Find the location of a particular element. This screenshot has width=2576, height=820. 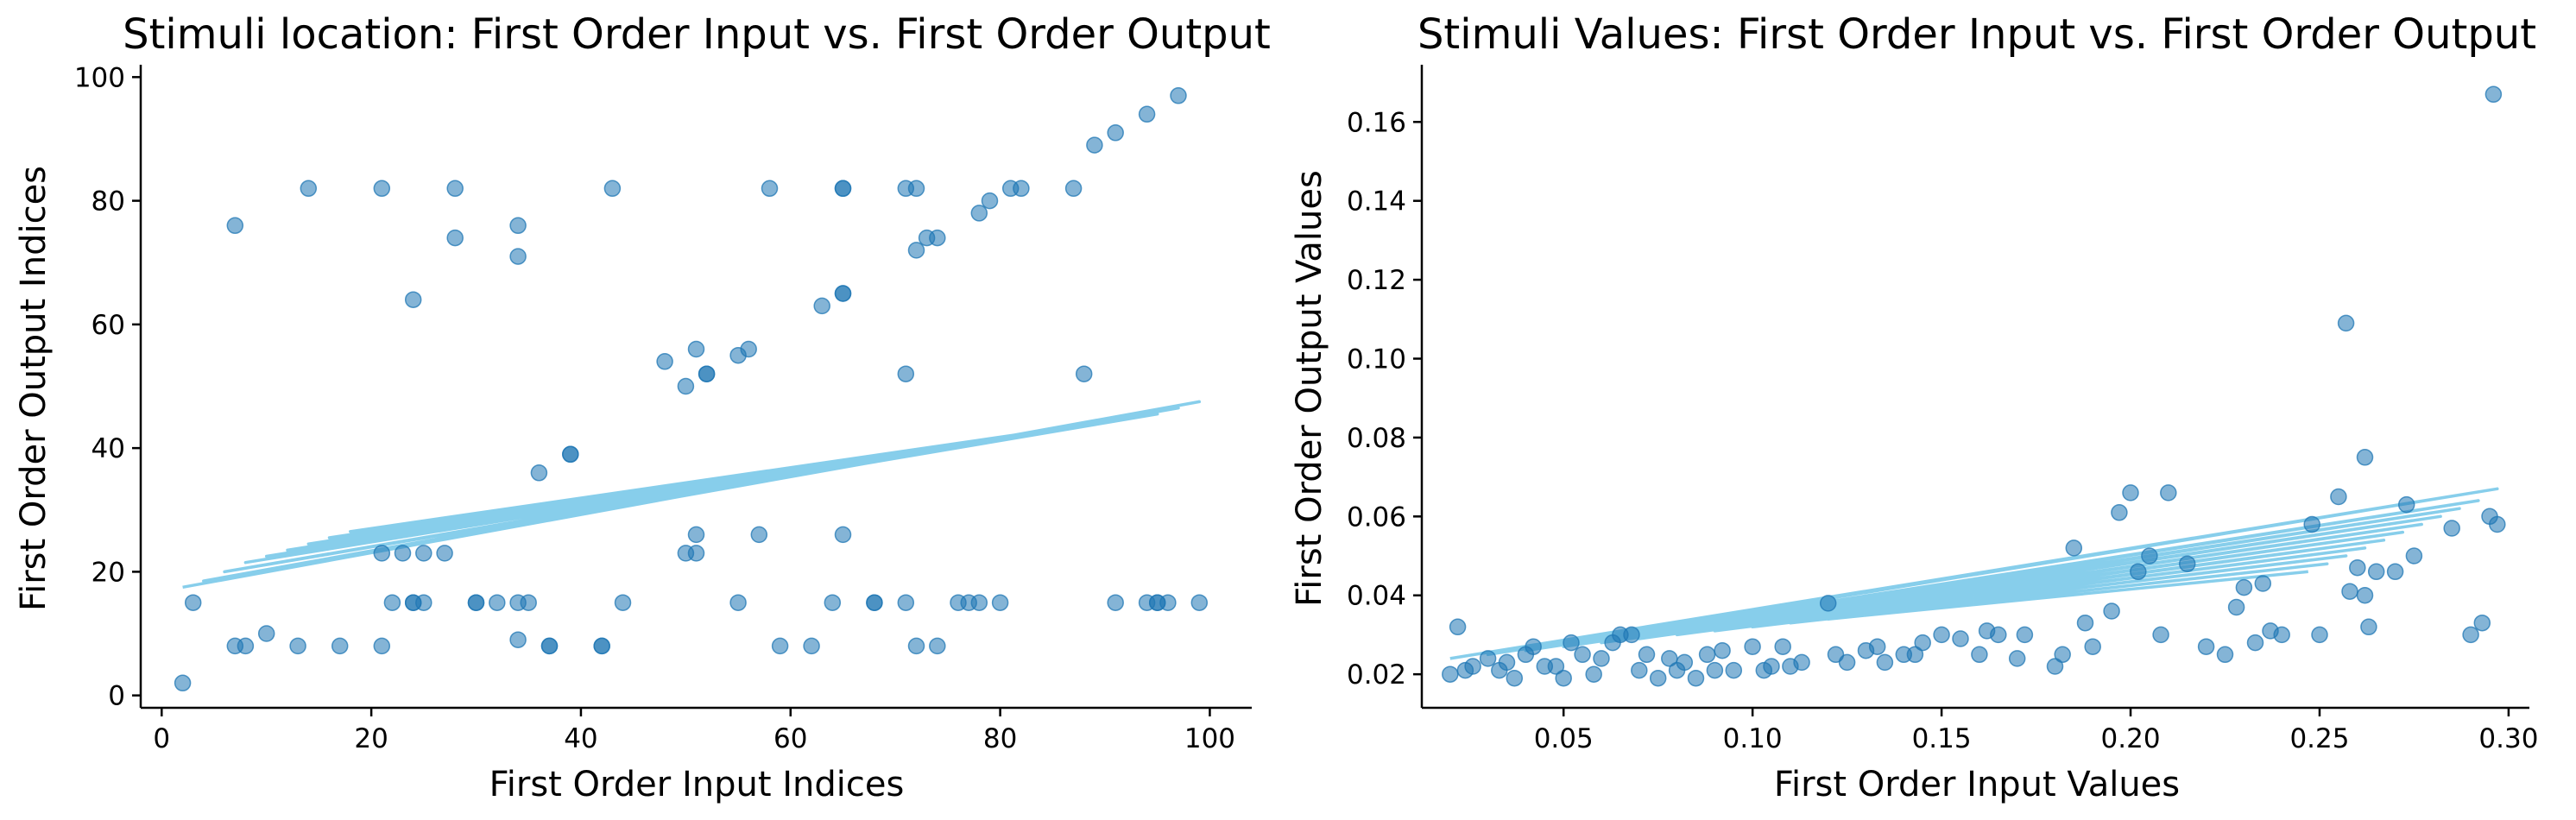

fit-curve is located at coordinates (1974, 573).